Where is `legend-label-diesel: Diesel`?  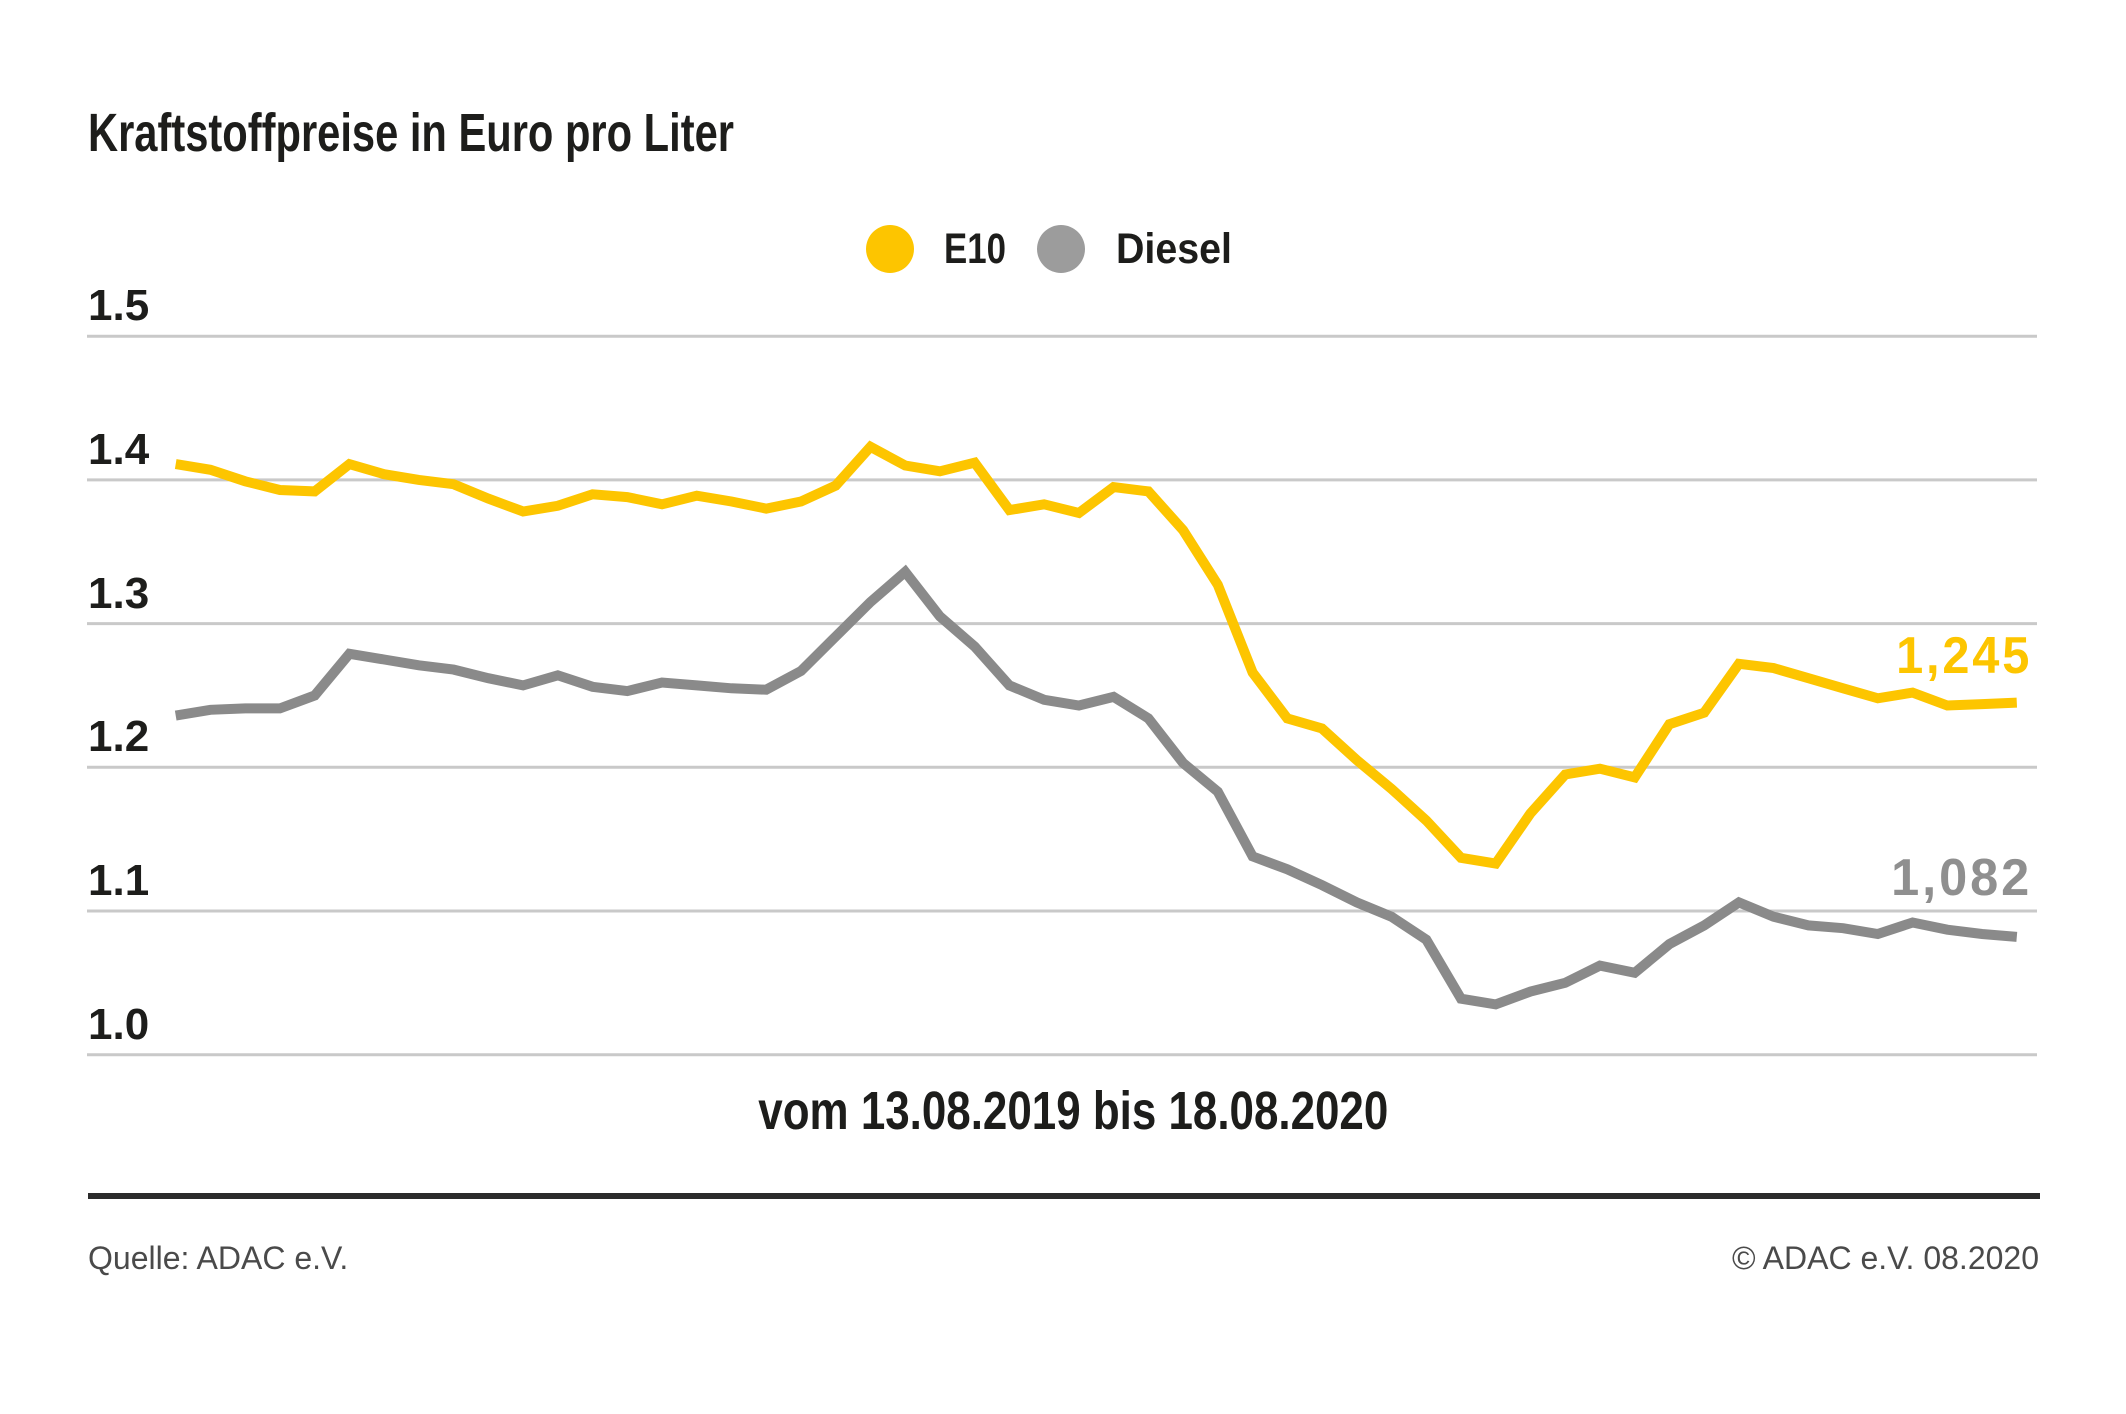
legend-label-diesel: Diesel is located at coordinates (1173, 249).